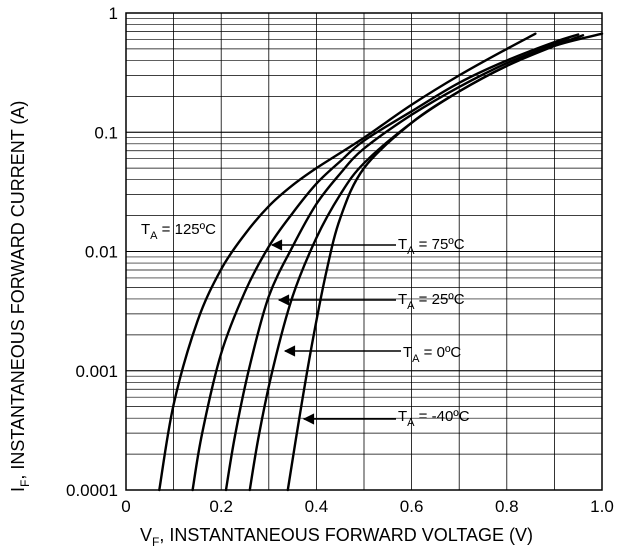 The image size is (617, 550). What do you see at coordinates (431, 246) in the screenshot?
I see `series-label: TA = 75ºC` at bounding box center [431, 246].